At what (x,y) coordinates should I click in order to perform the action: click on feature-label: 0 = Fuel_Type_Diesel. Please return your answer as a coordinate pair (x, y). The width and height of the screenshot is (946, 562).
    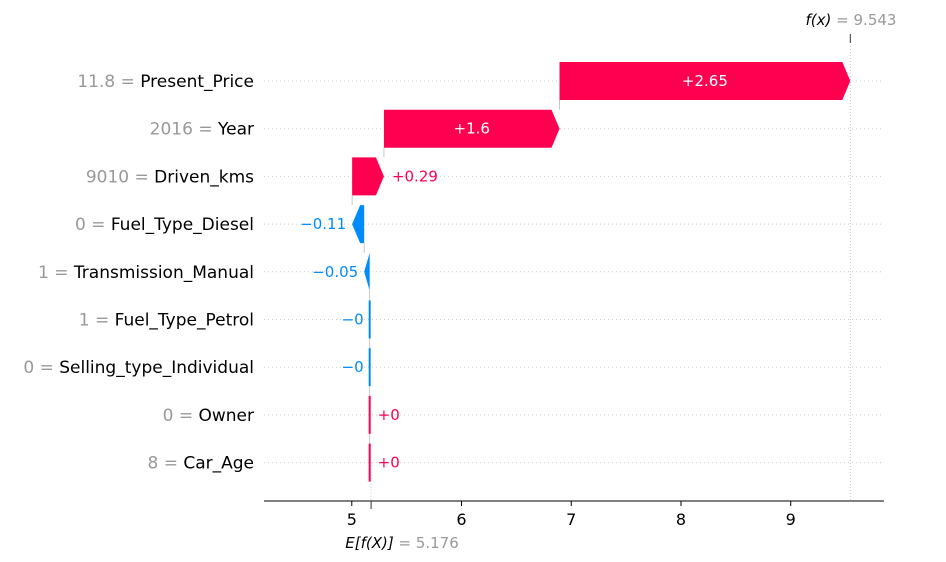
    Looking at the image, I should click on (164, 225).